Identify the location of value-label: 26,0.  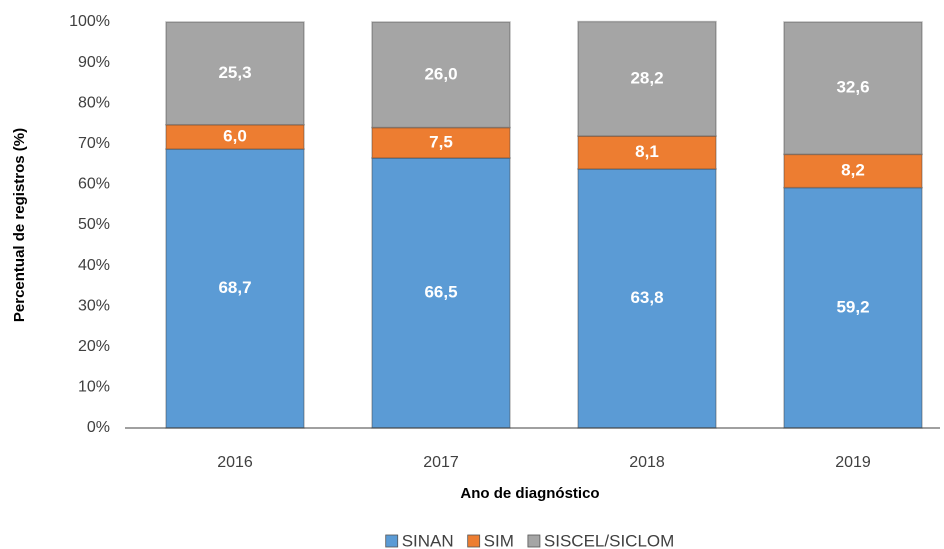
(440, 73).